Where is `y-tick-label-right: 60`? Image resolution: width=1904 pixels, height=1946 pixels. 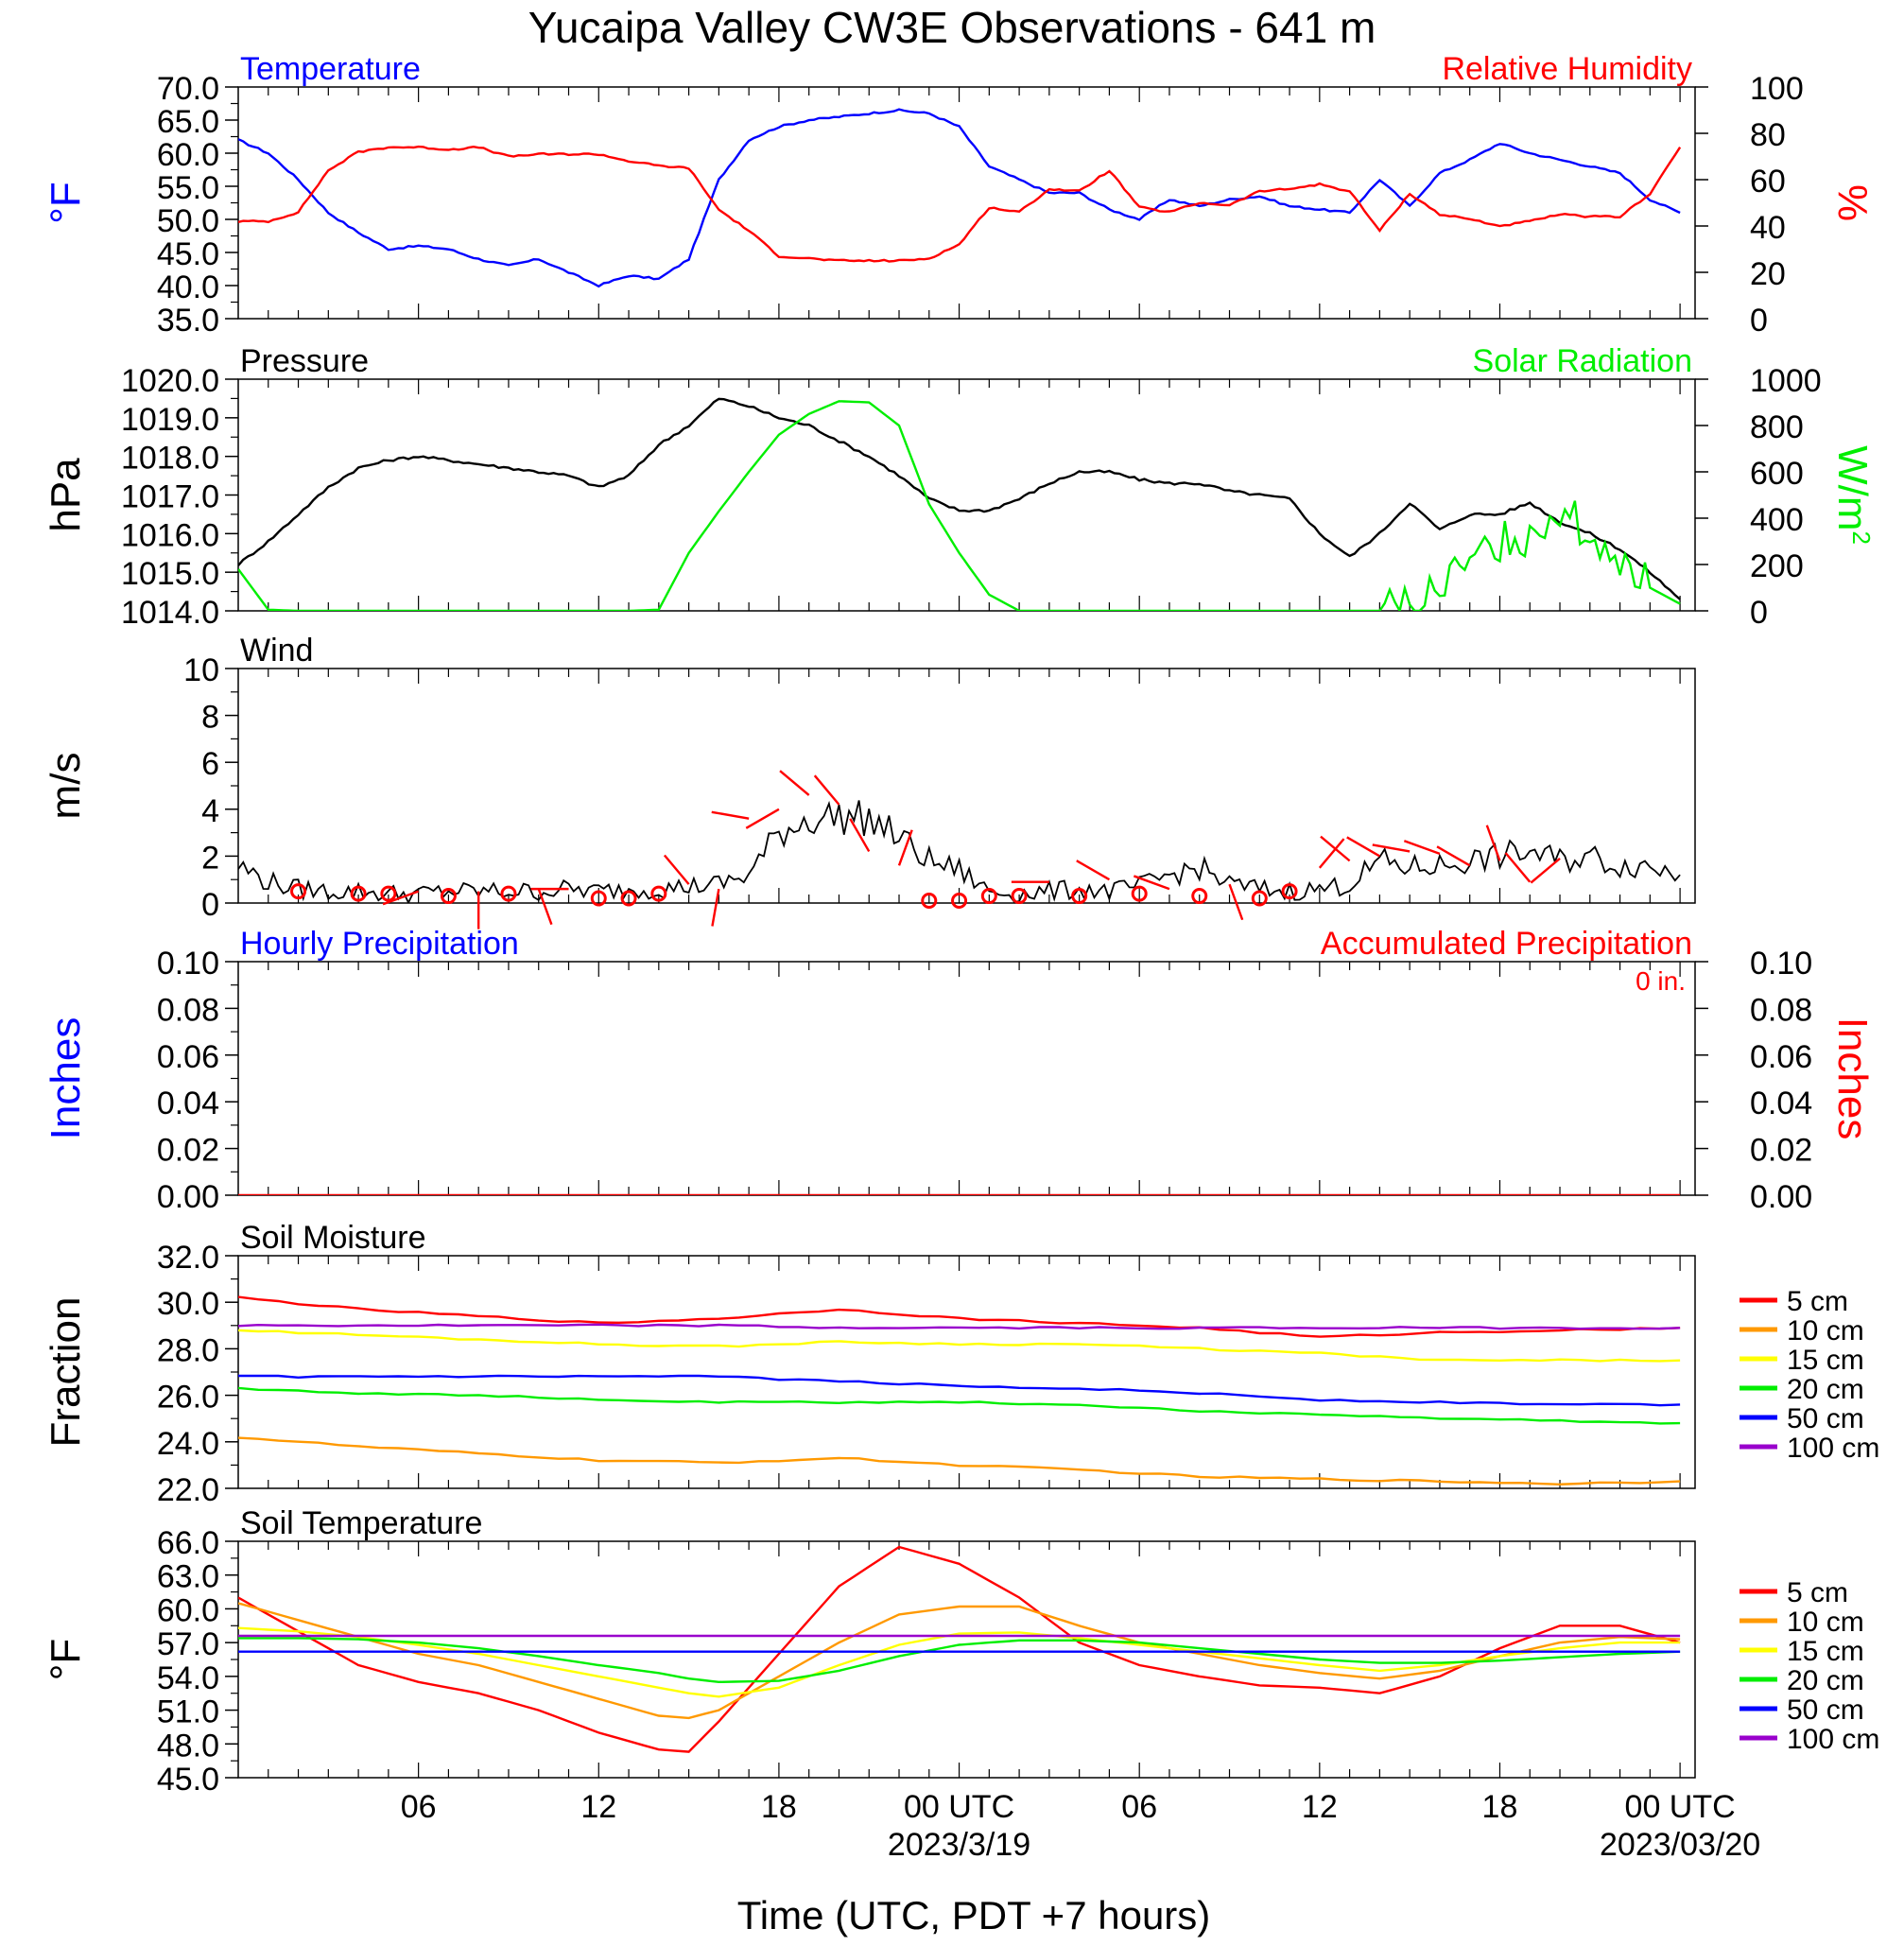
y-tick-label-right: 60 is located at coordinates (1768, 182).